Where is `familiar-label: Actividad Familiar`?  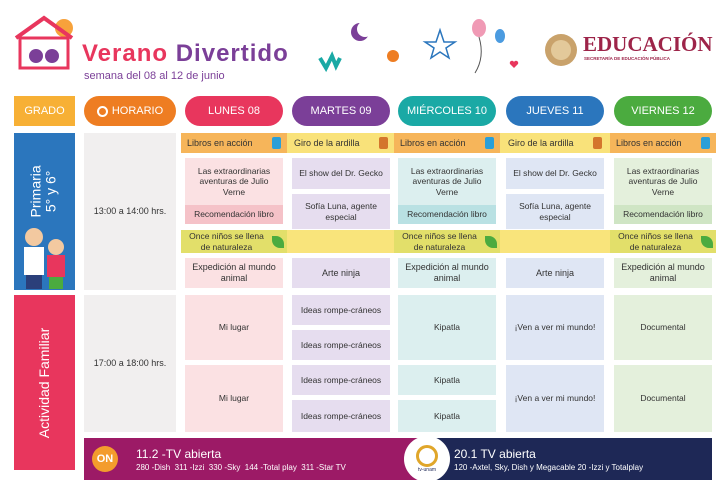 familiar-label: Actividad Familiar is located at coordinates (44, 382).